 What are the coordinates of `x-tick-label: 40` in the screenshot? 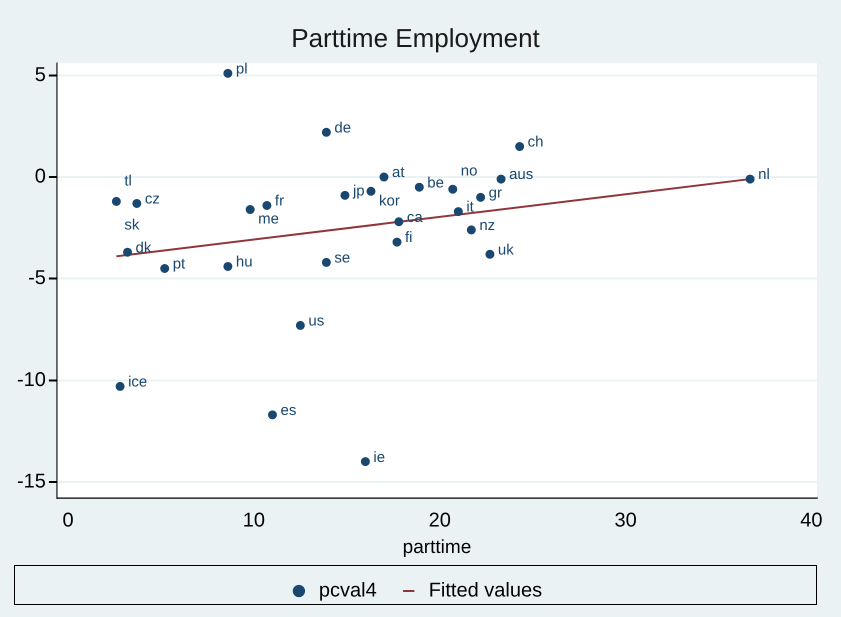 It's located at (811, 521).